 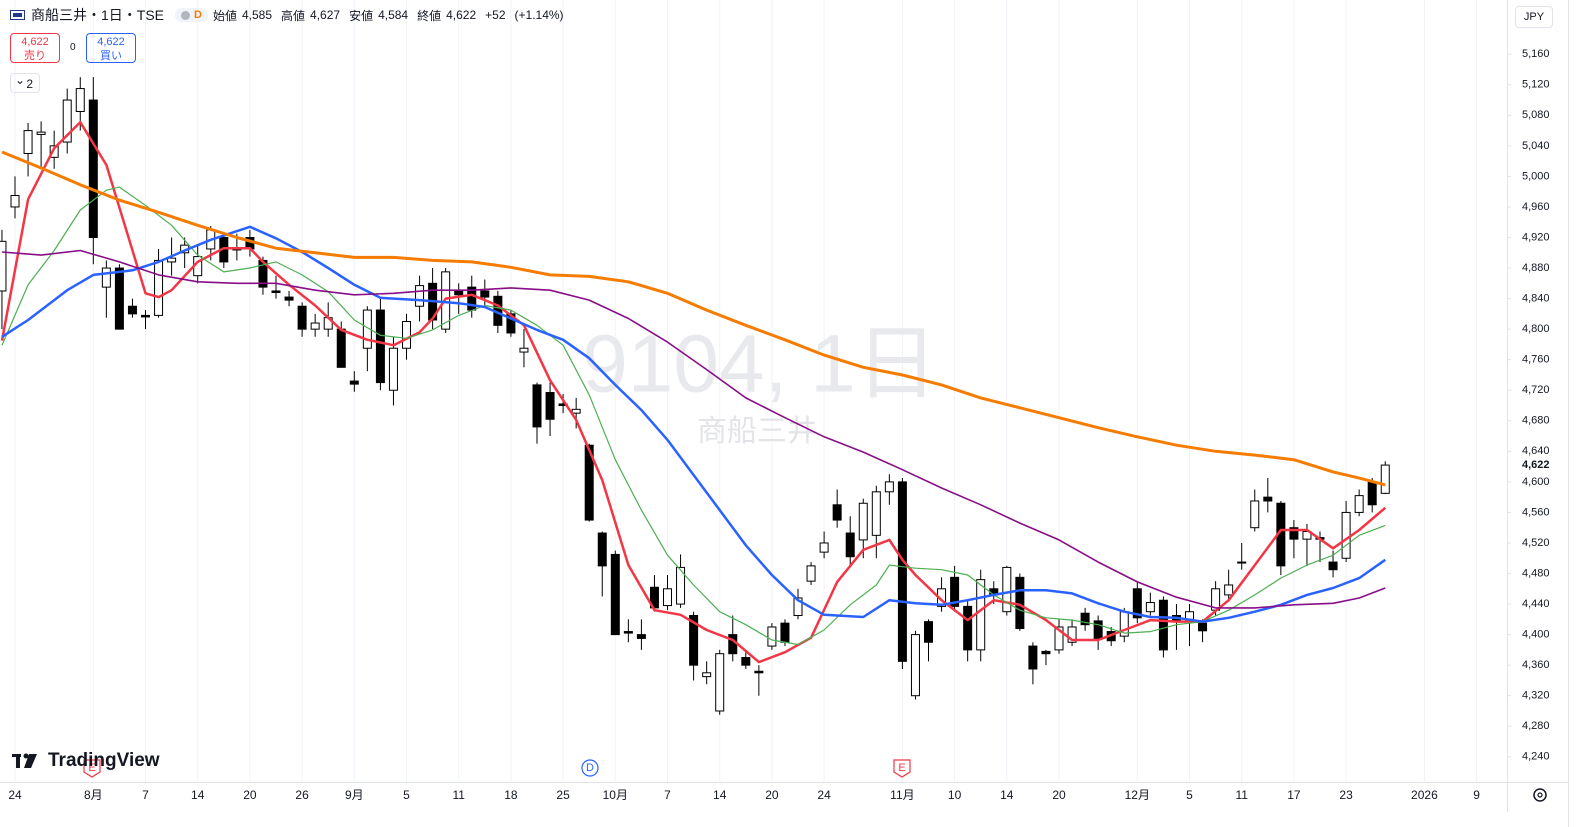 I want to click on x-tick-label: 2026, so click(x=1424, y=795).